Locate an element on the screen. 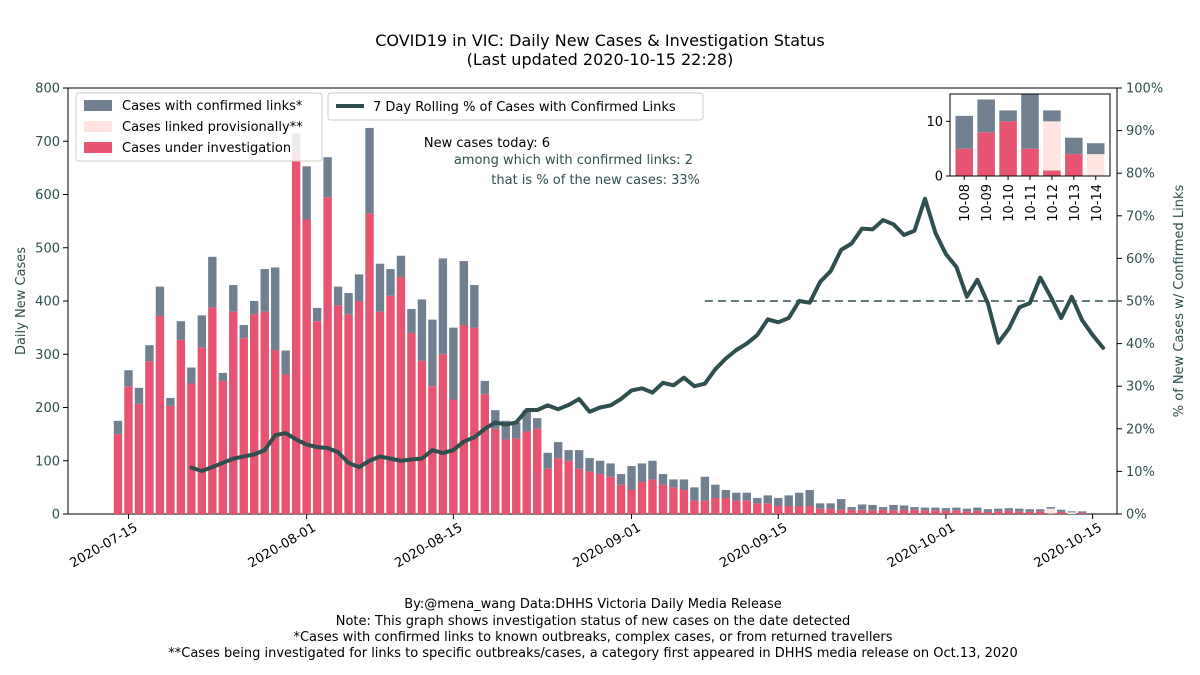 Image resolution: width=1200 pixels, height=675 pixels. legend-label-provisional: Cases linked provisionally** is located at coordinates (212, 127).